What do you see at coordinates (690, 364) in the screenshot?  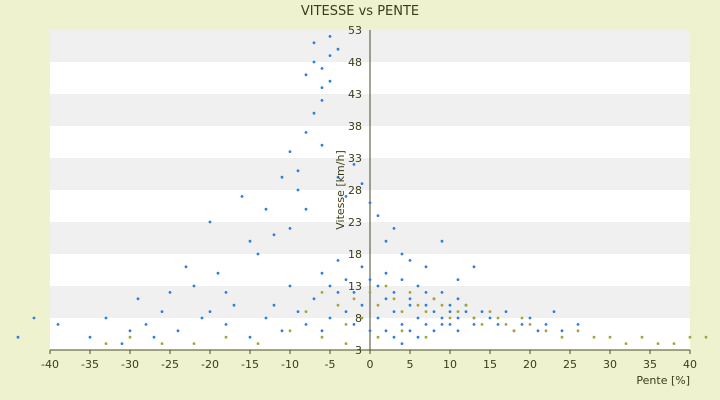 I see `x-tick-label: 40` at bounding box center [690, 364].